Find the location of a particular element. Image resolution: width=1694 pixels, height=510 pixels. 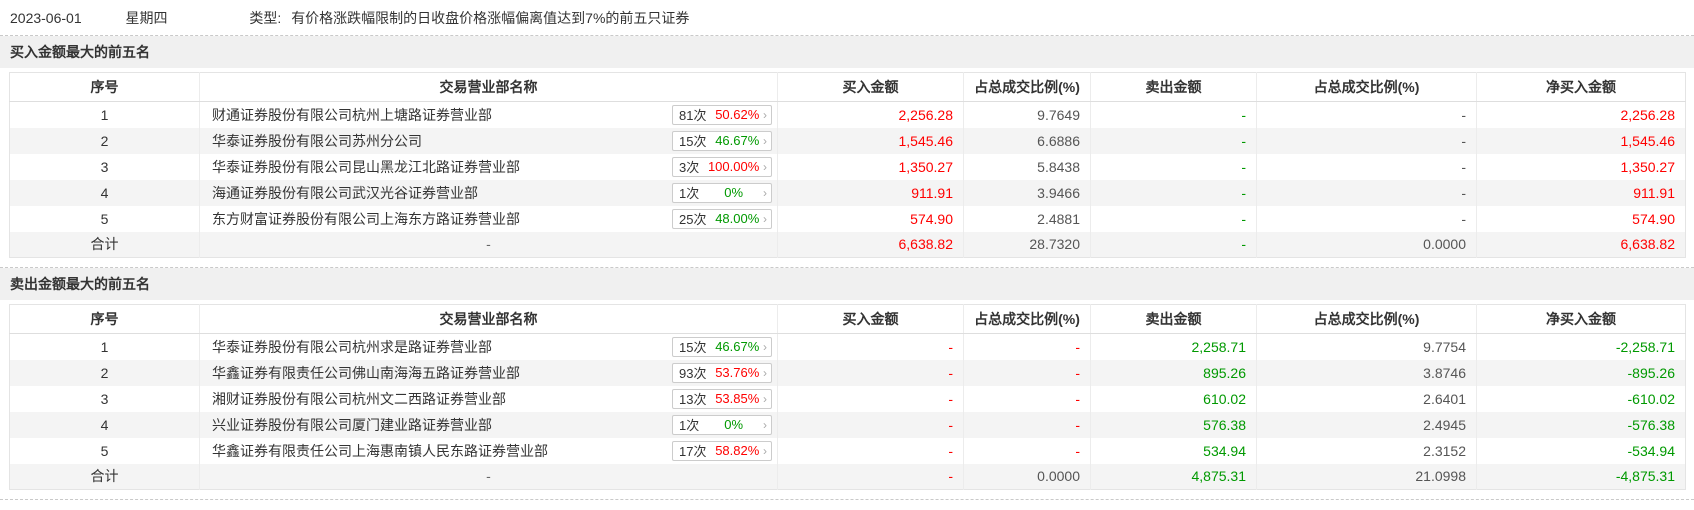

sell-ratio-cell: 2.4945 is located at coordinates (1366, 424).